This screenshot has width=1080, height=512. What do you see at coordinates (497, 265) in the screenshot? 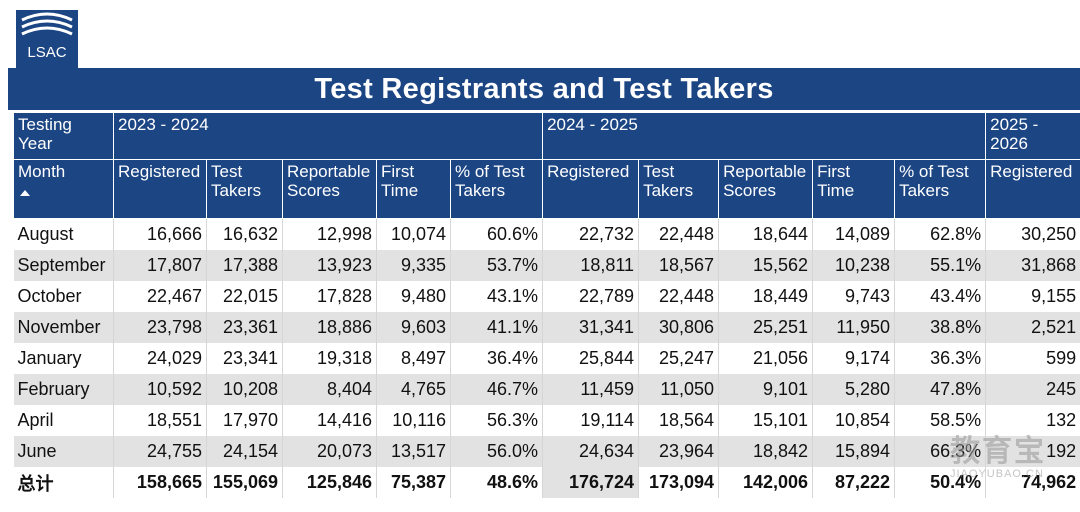
I see `value-cell: 53.7%` at bounding box center [497, 265].